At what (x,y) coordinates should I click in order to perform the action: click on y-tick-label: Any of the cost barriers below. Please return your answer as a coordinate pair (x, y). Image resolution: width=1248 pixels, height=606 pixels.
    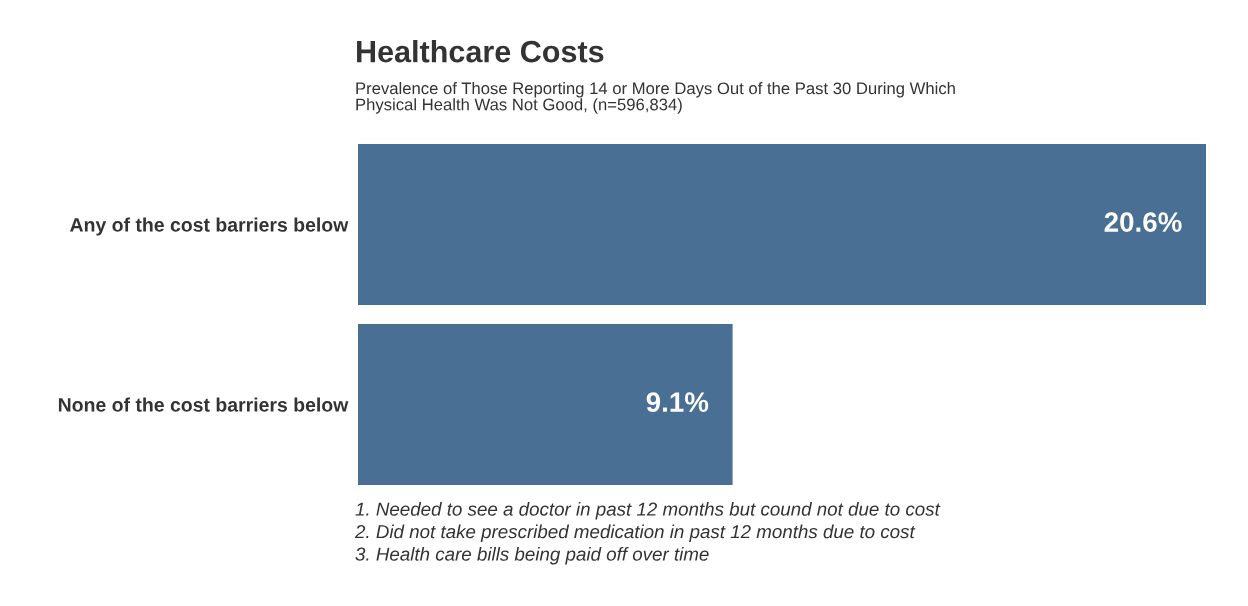
    Looking at the image, I should click on (209, 226).